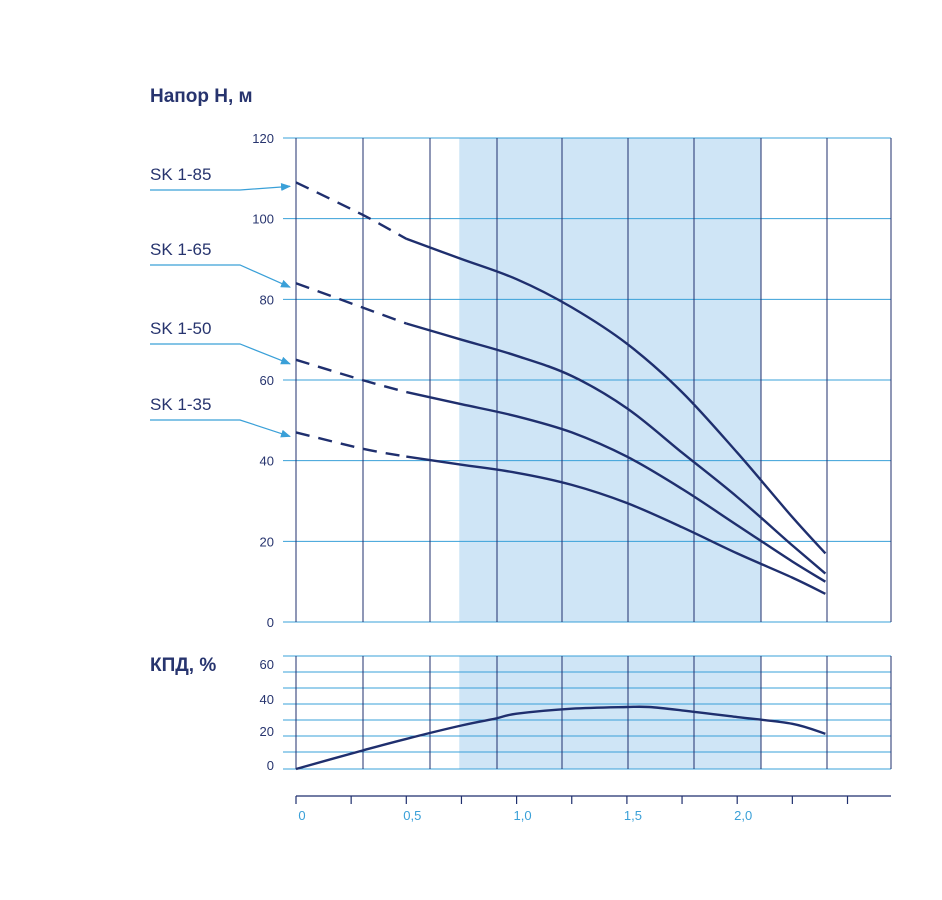 The width and height of the screenshot is (942, 900). I want to click on head-y-tick-label: 80, so click(267, 299).